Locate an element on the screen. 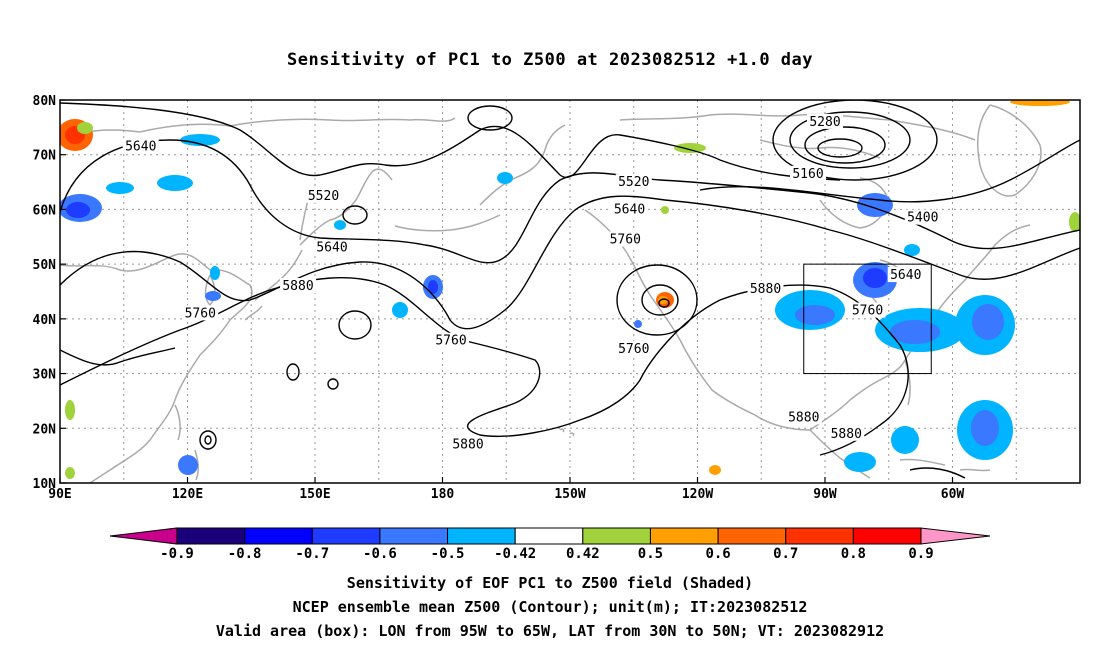 The height and width of the screenshot is (650, 1100). lat-tick-label: 40N is located at coordinates (45, 320).